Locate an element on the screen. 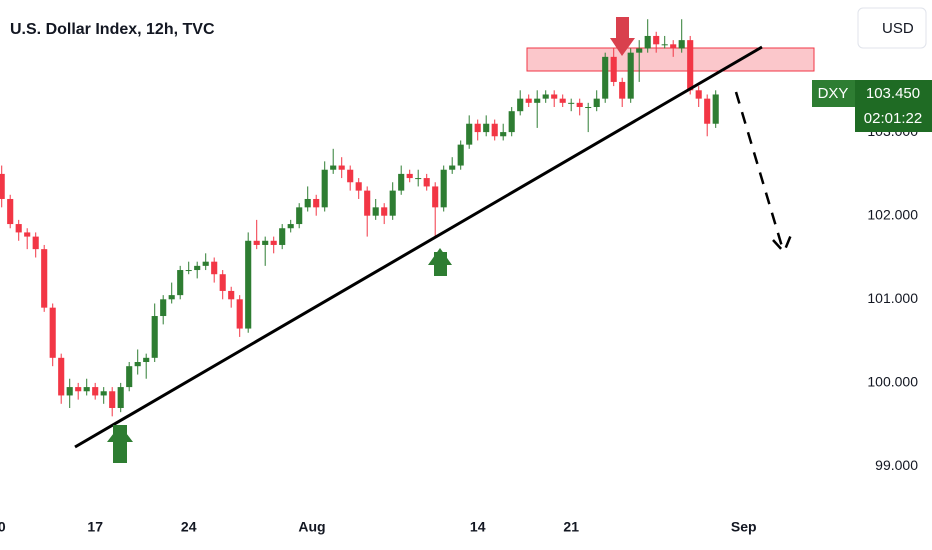 The width and height of the screenshot is (932, 550). last-price-label: 103.450 is located at coordinates (893, 93).